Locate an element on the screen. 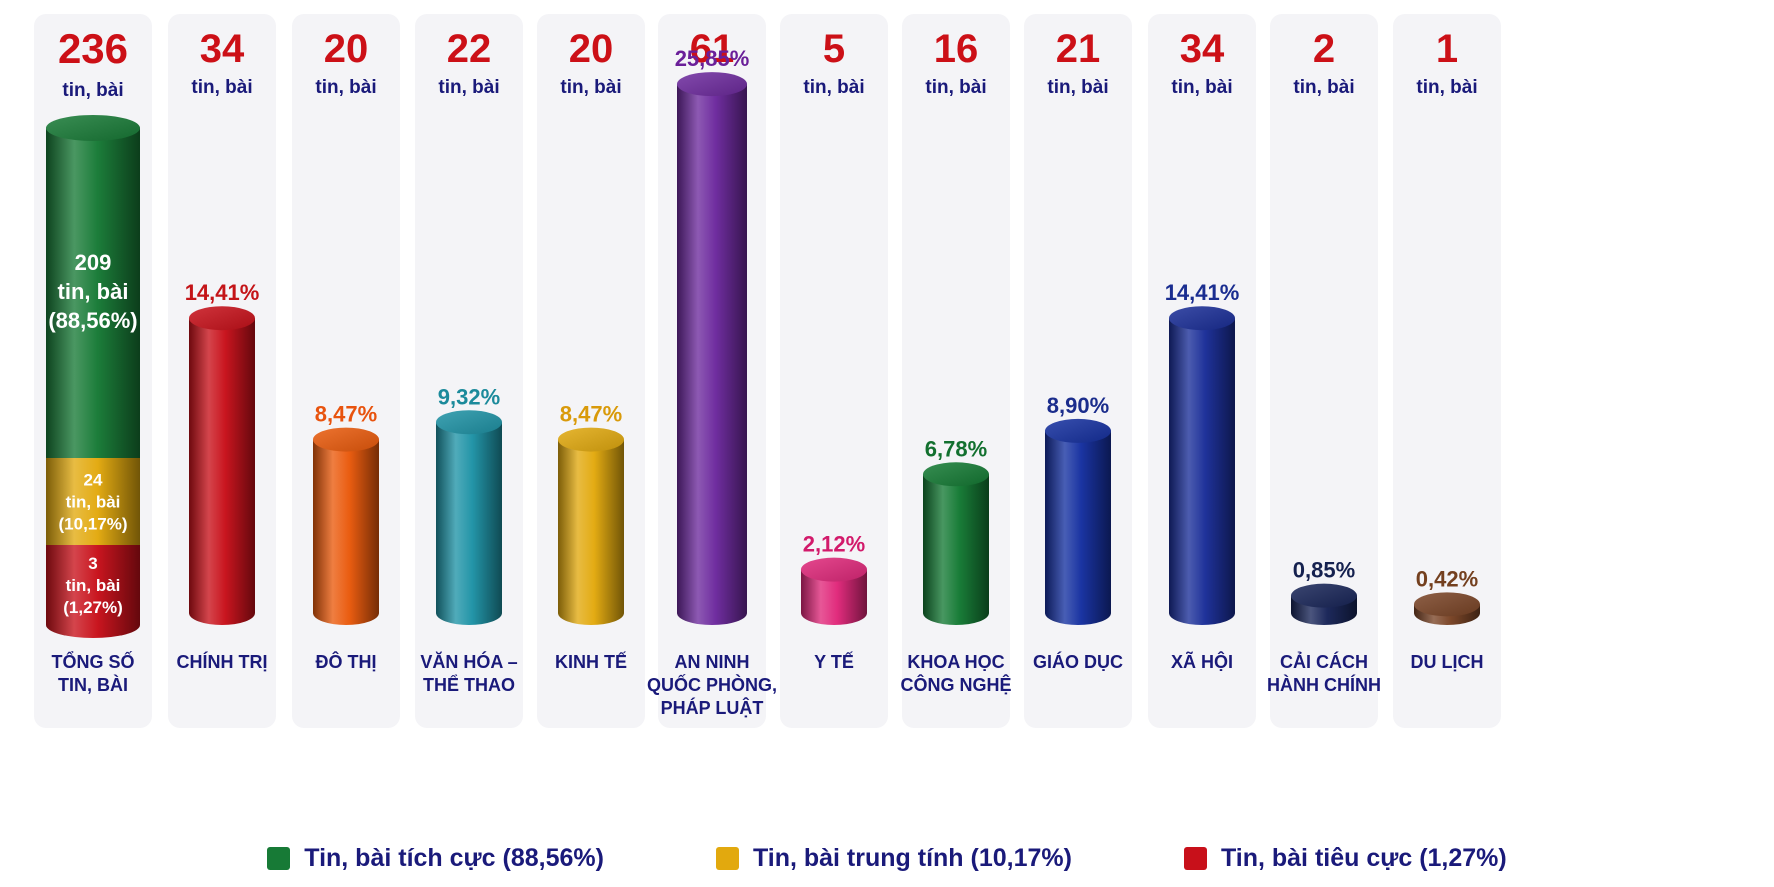 The image size is (1774, 887). legend-swatch-neutral is located at coordinates (727, 858).